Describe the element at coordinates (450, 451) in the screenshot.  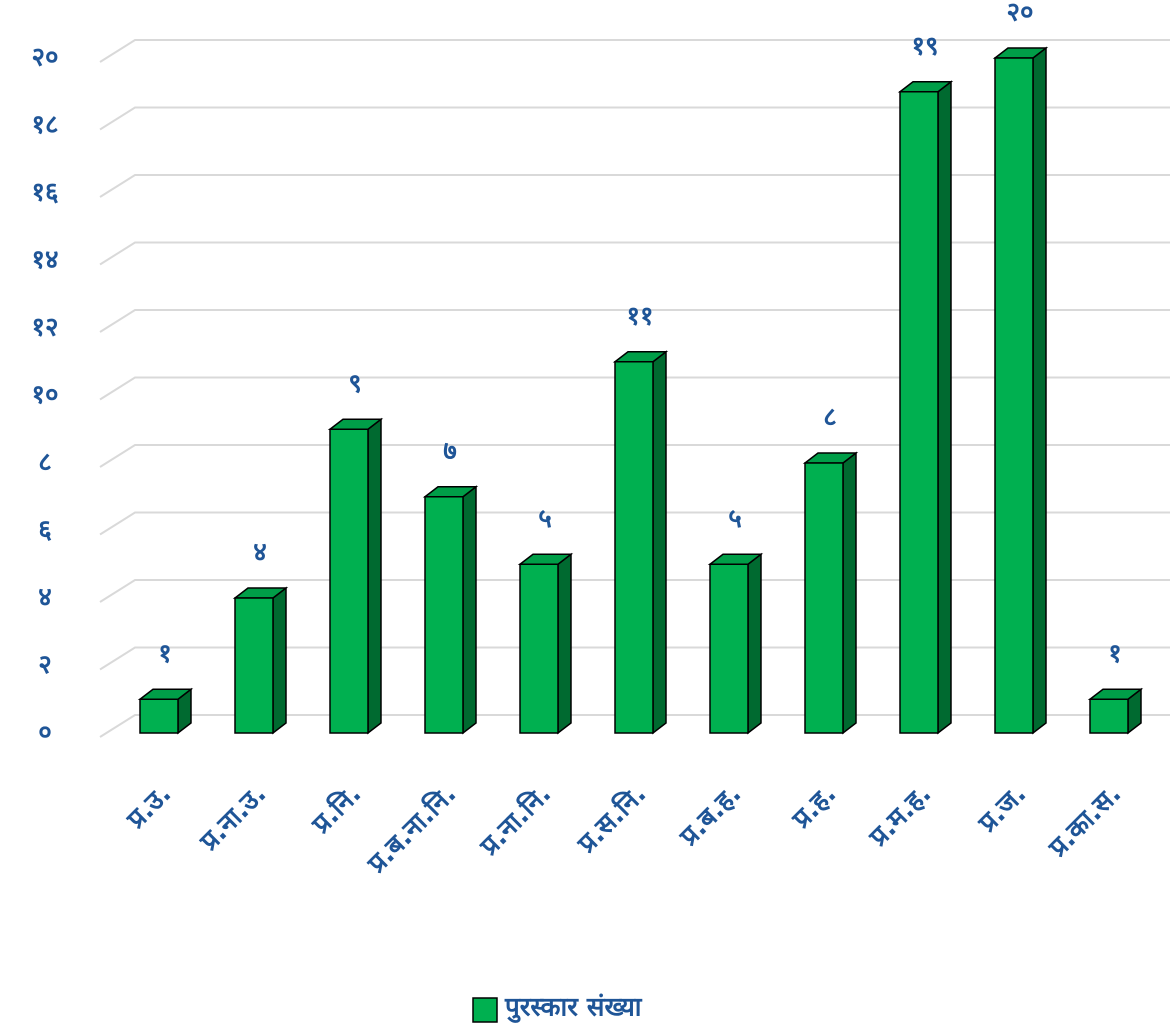
I see `data-label: ७` at that location.